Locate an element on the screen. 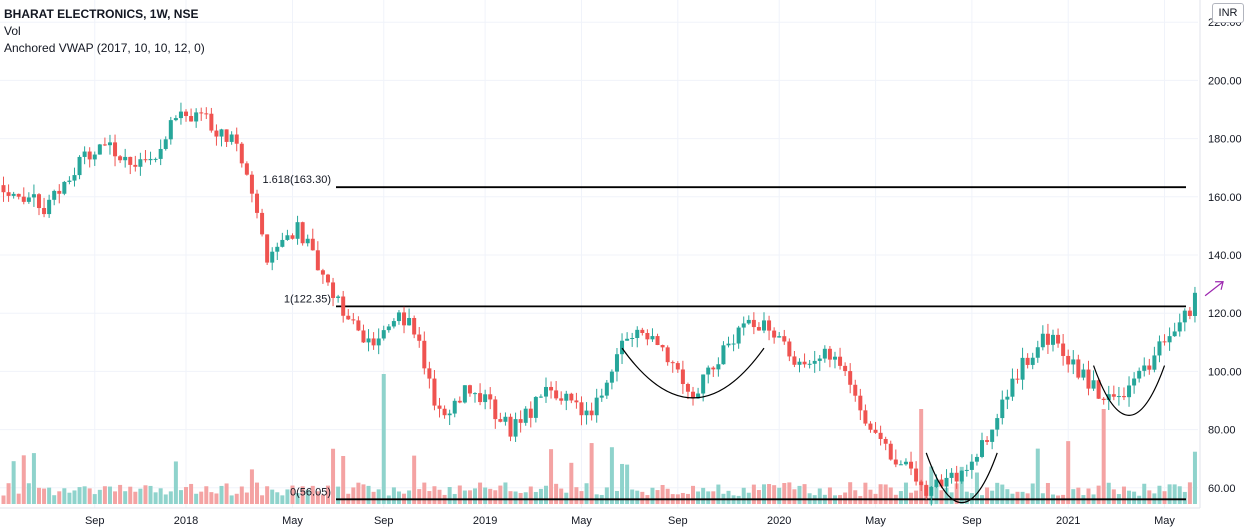  volume-label: Vol is located at coordinates (12, 31).